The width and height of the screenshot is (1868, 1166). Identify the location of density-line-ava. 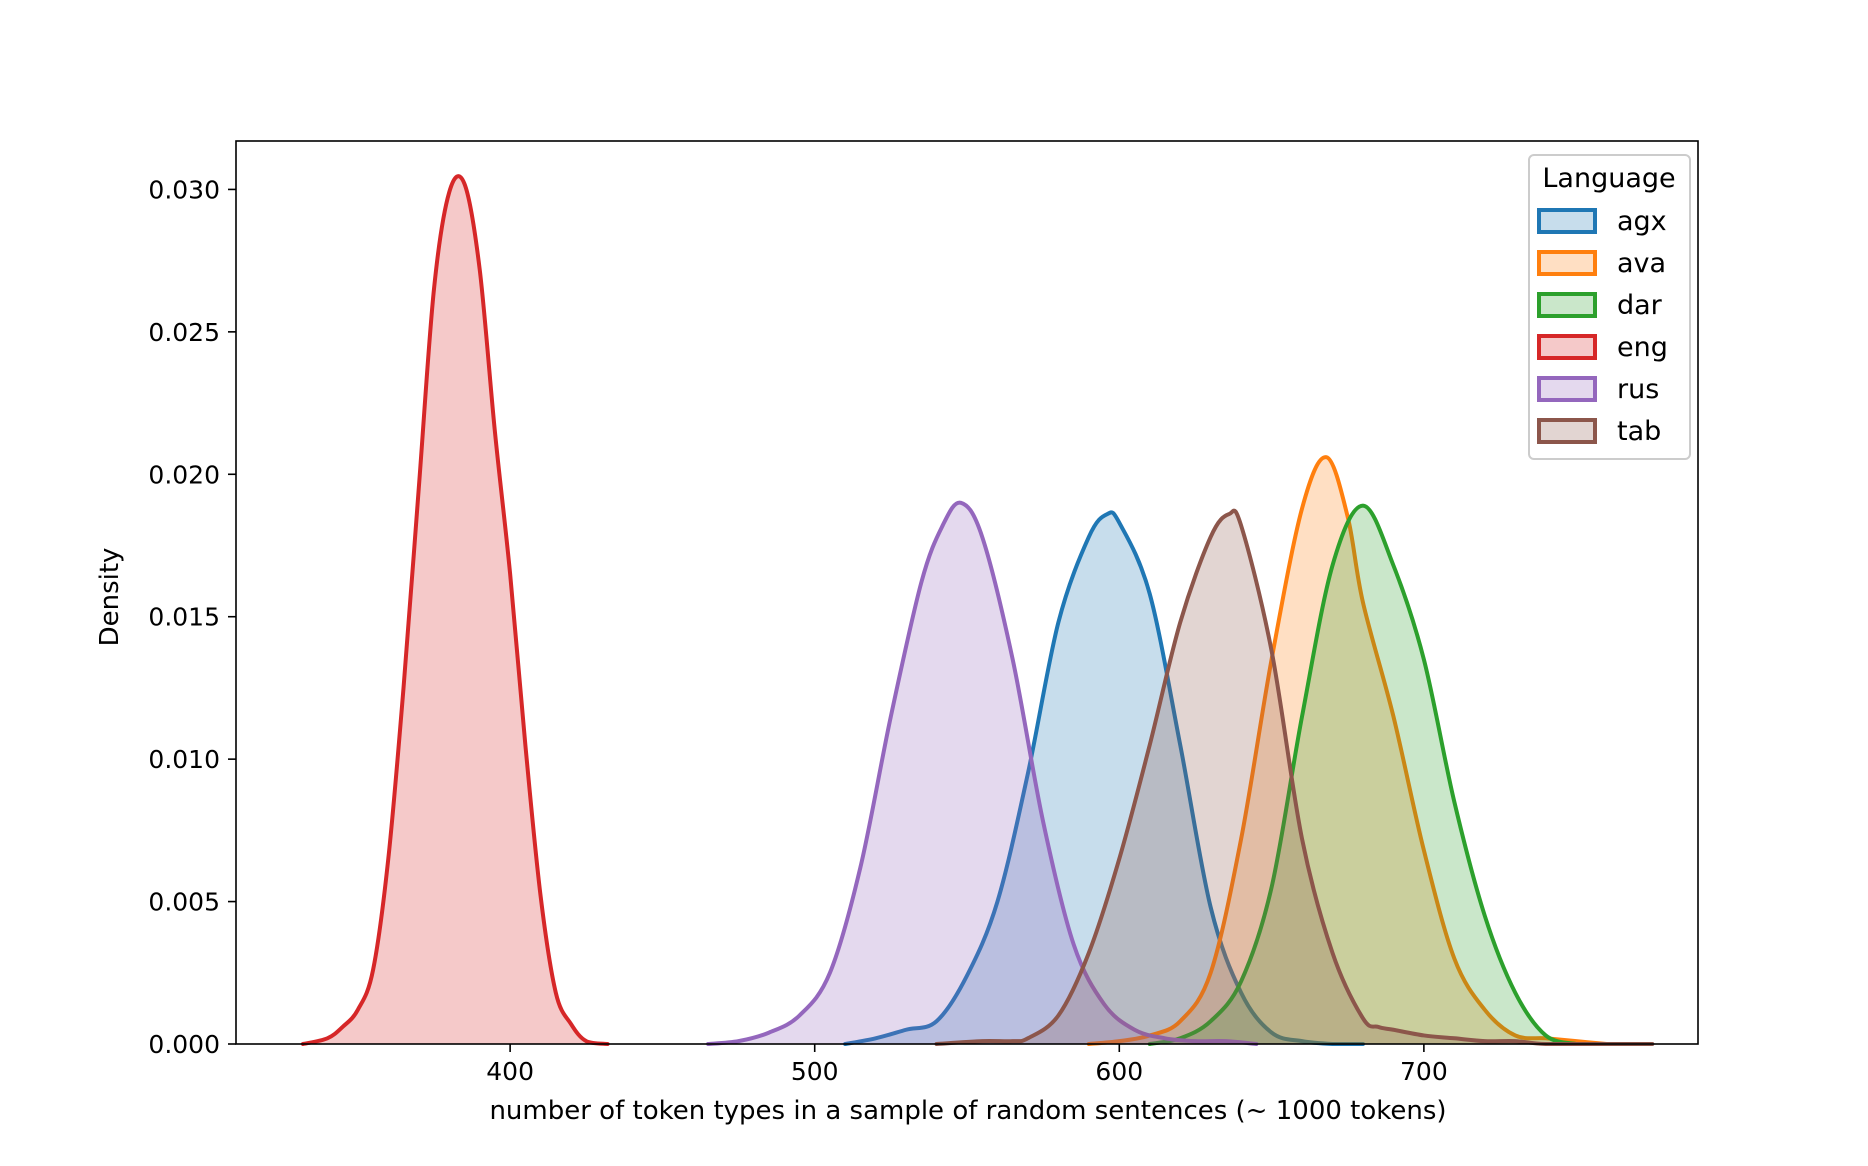
(1347, 750).